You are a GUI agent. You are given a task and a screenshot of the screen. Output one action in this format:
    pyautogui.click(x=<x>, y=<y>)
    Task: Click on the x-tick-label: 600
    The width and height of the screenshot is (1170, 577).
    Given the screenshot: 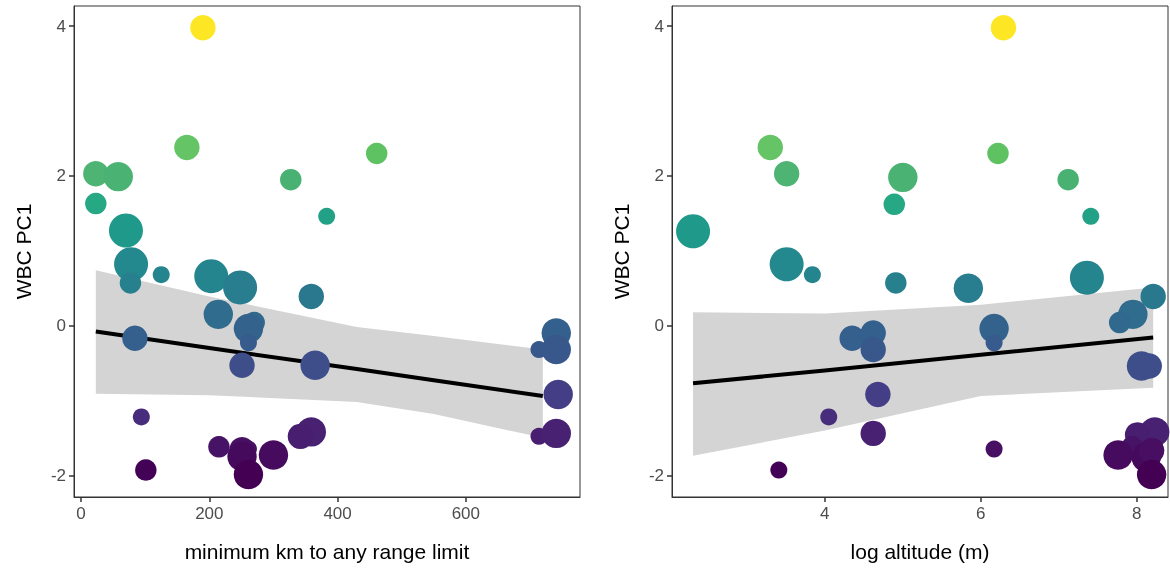 What is the action you would take?
    pyautogui.click(x=466, y=513)
    